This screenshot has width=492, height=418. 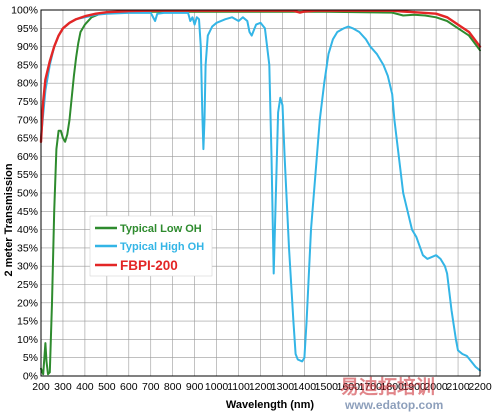 I want to click on watermark-url: www.edatop.com, so click(x=393, y=405).